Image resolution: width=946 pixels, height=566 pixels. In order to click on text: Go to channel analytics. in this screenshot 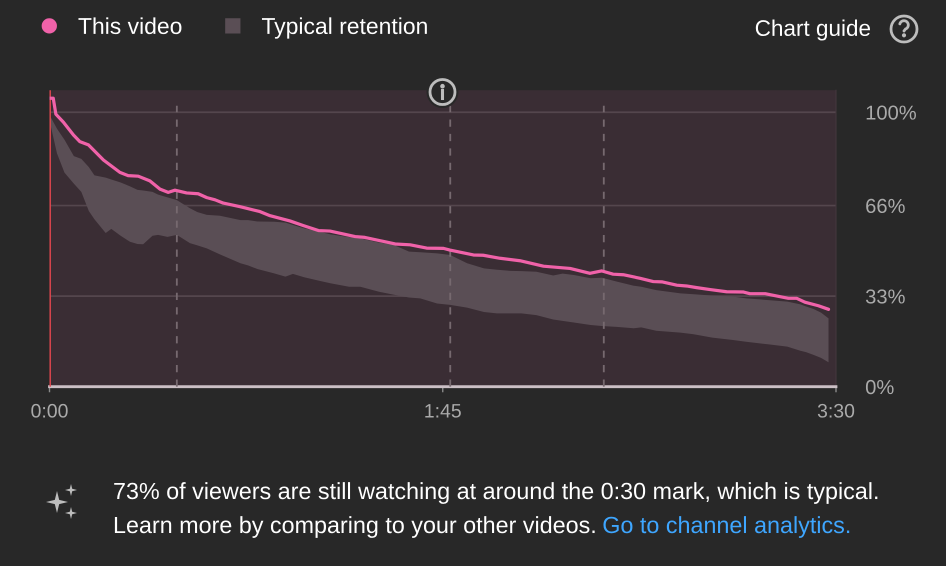, I will do `click(726, 527)`.